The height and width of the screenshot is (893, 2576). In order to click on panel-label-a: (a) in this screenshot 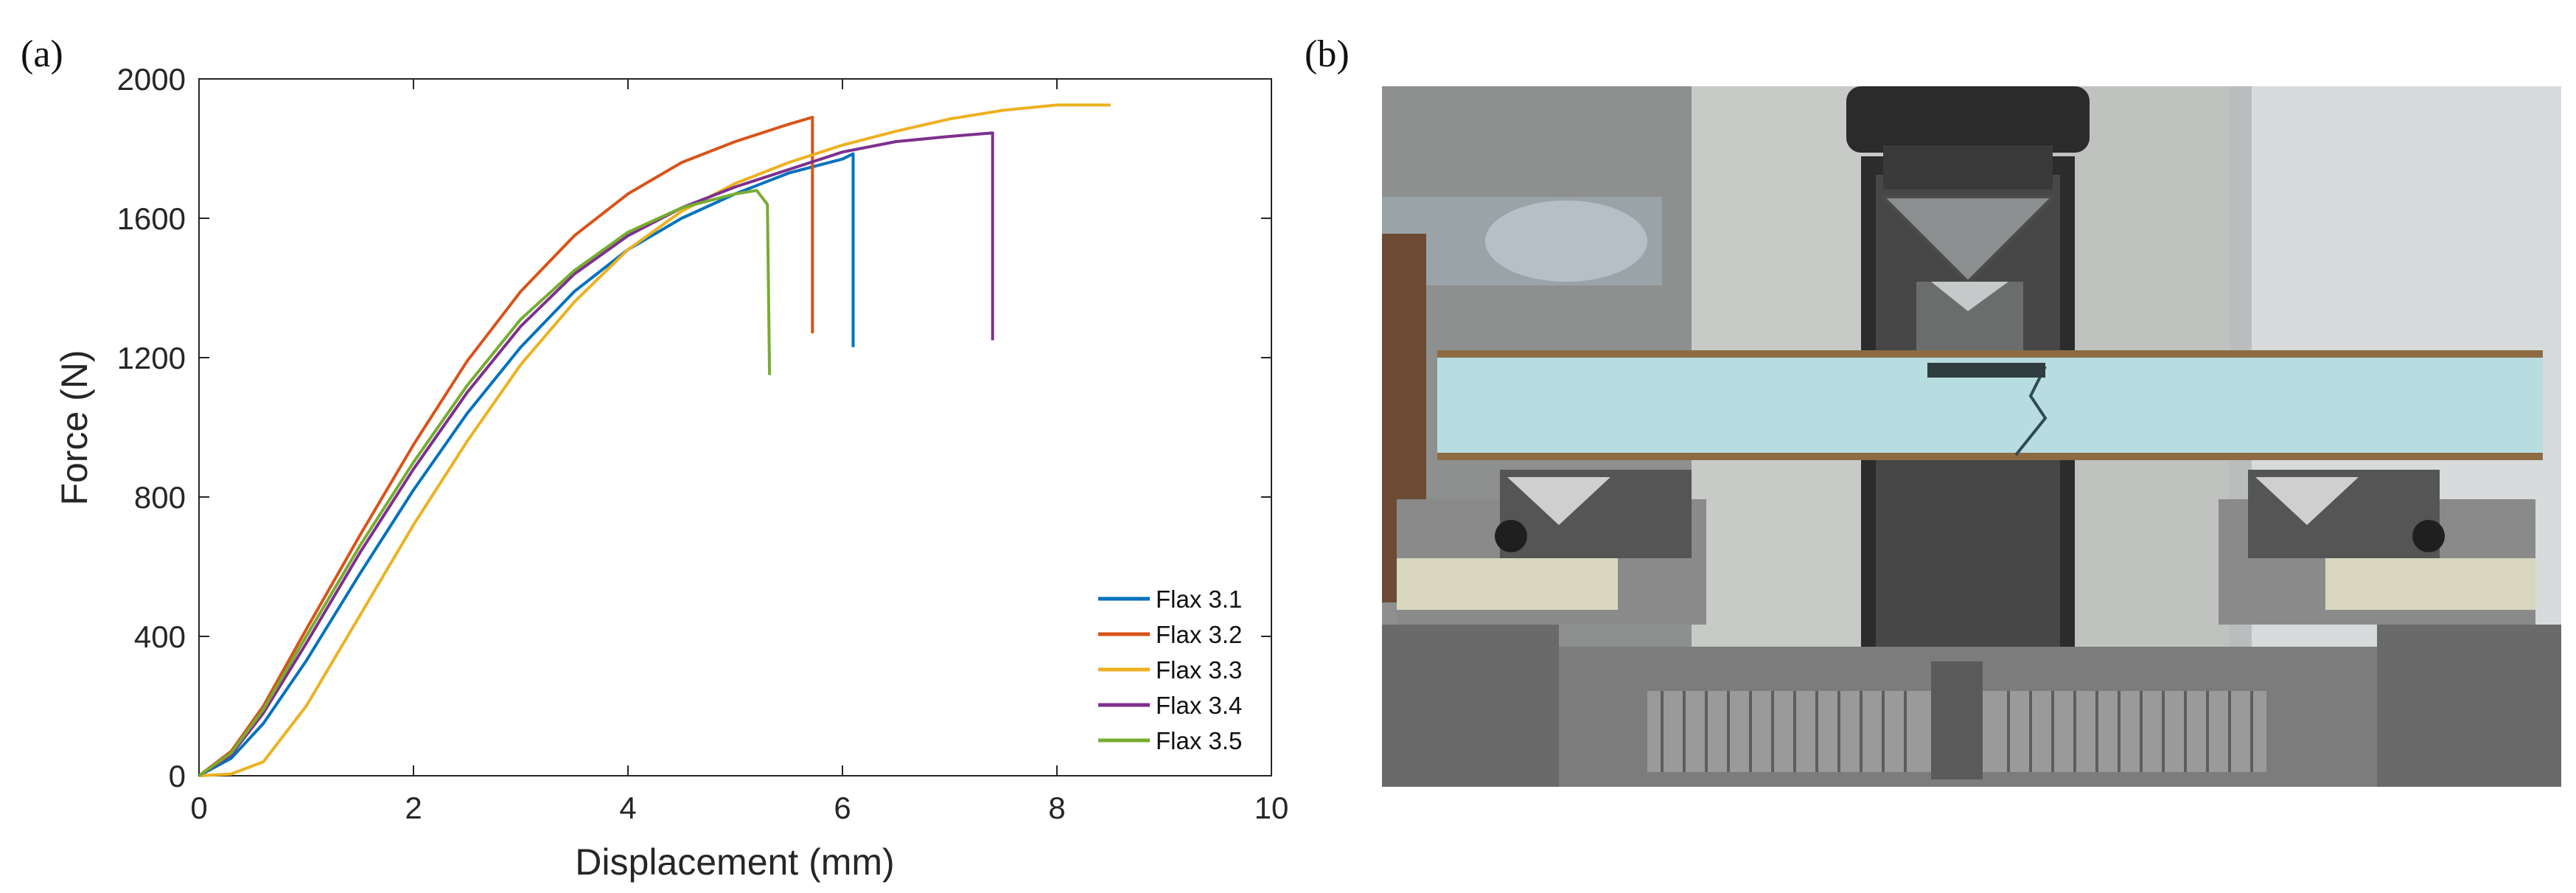, I will do `click(42, 54)`.